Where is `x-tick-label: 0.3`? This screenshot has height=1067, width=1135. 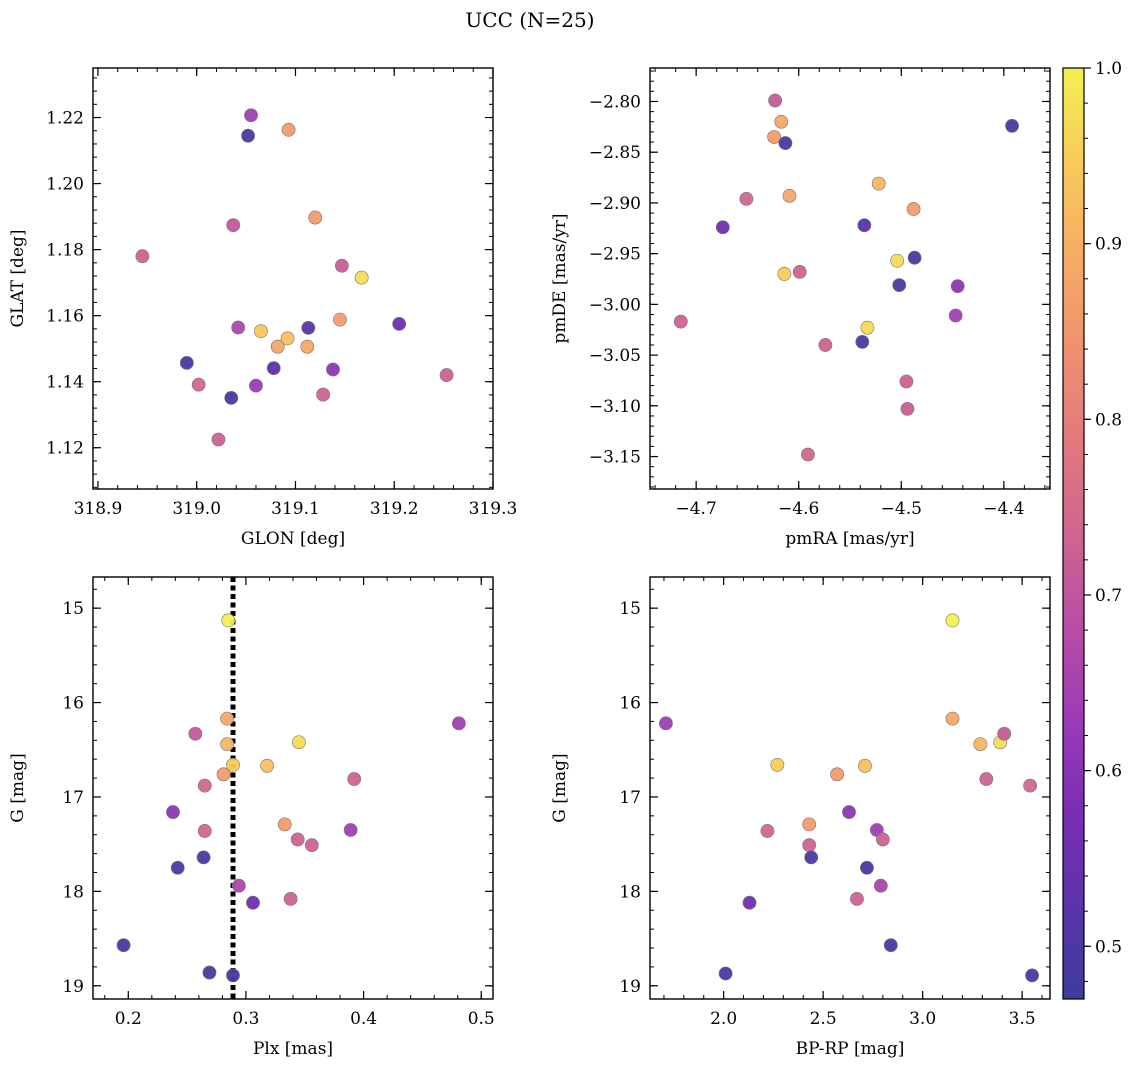 x-tick-label: 0.3 is located at coordinates (245, 1019).